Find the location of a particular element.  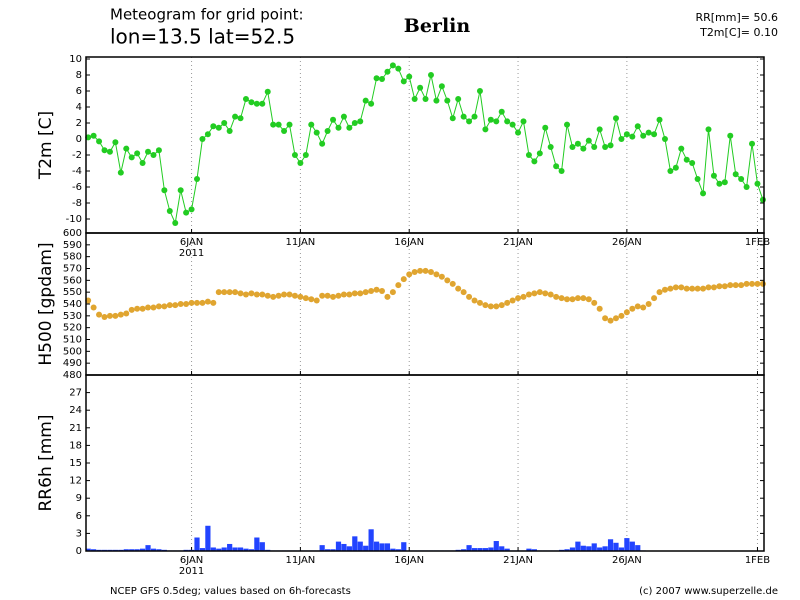

x-tick-label: 6JAN is located at coordinates (191, 242).